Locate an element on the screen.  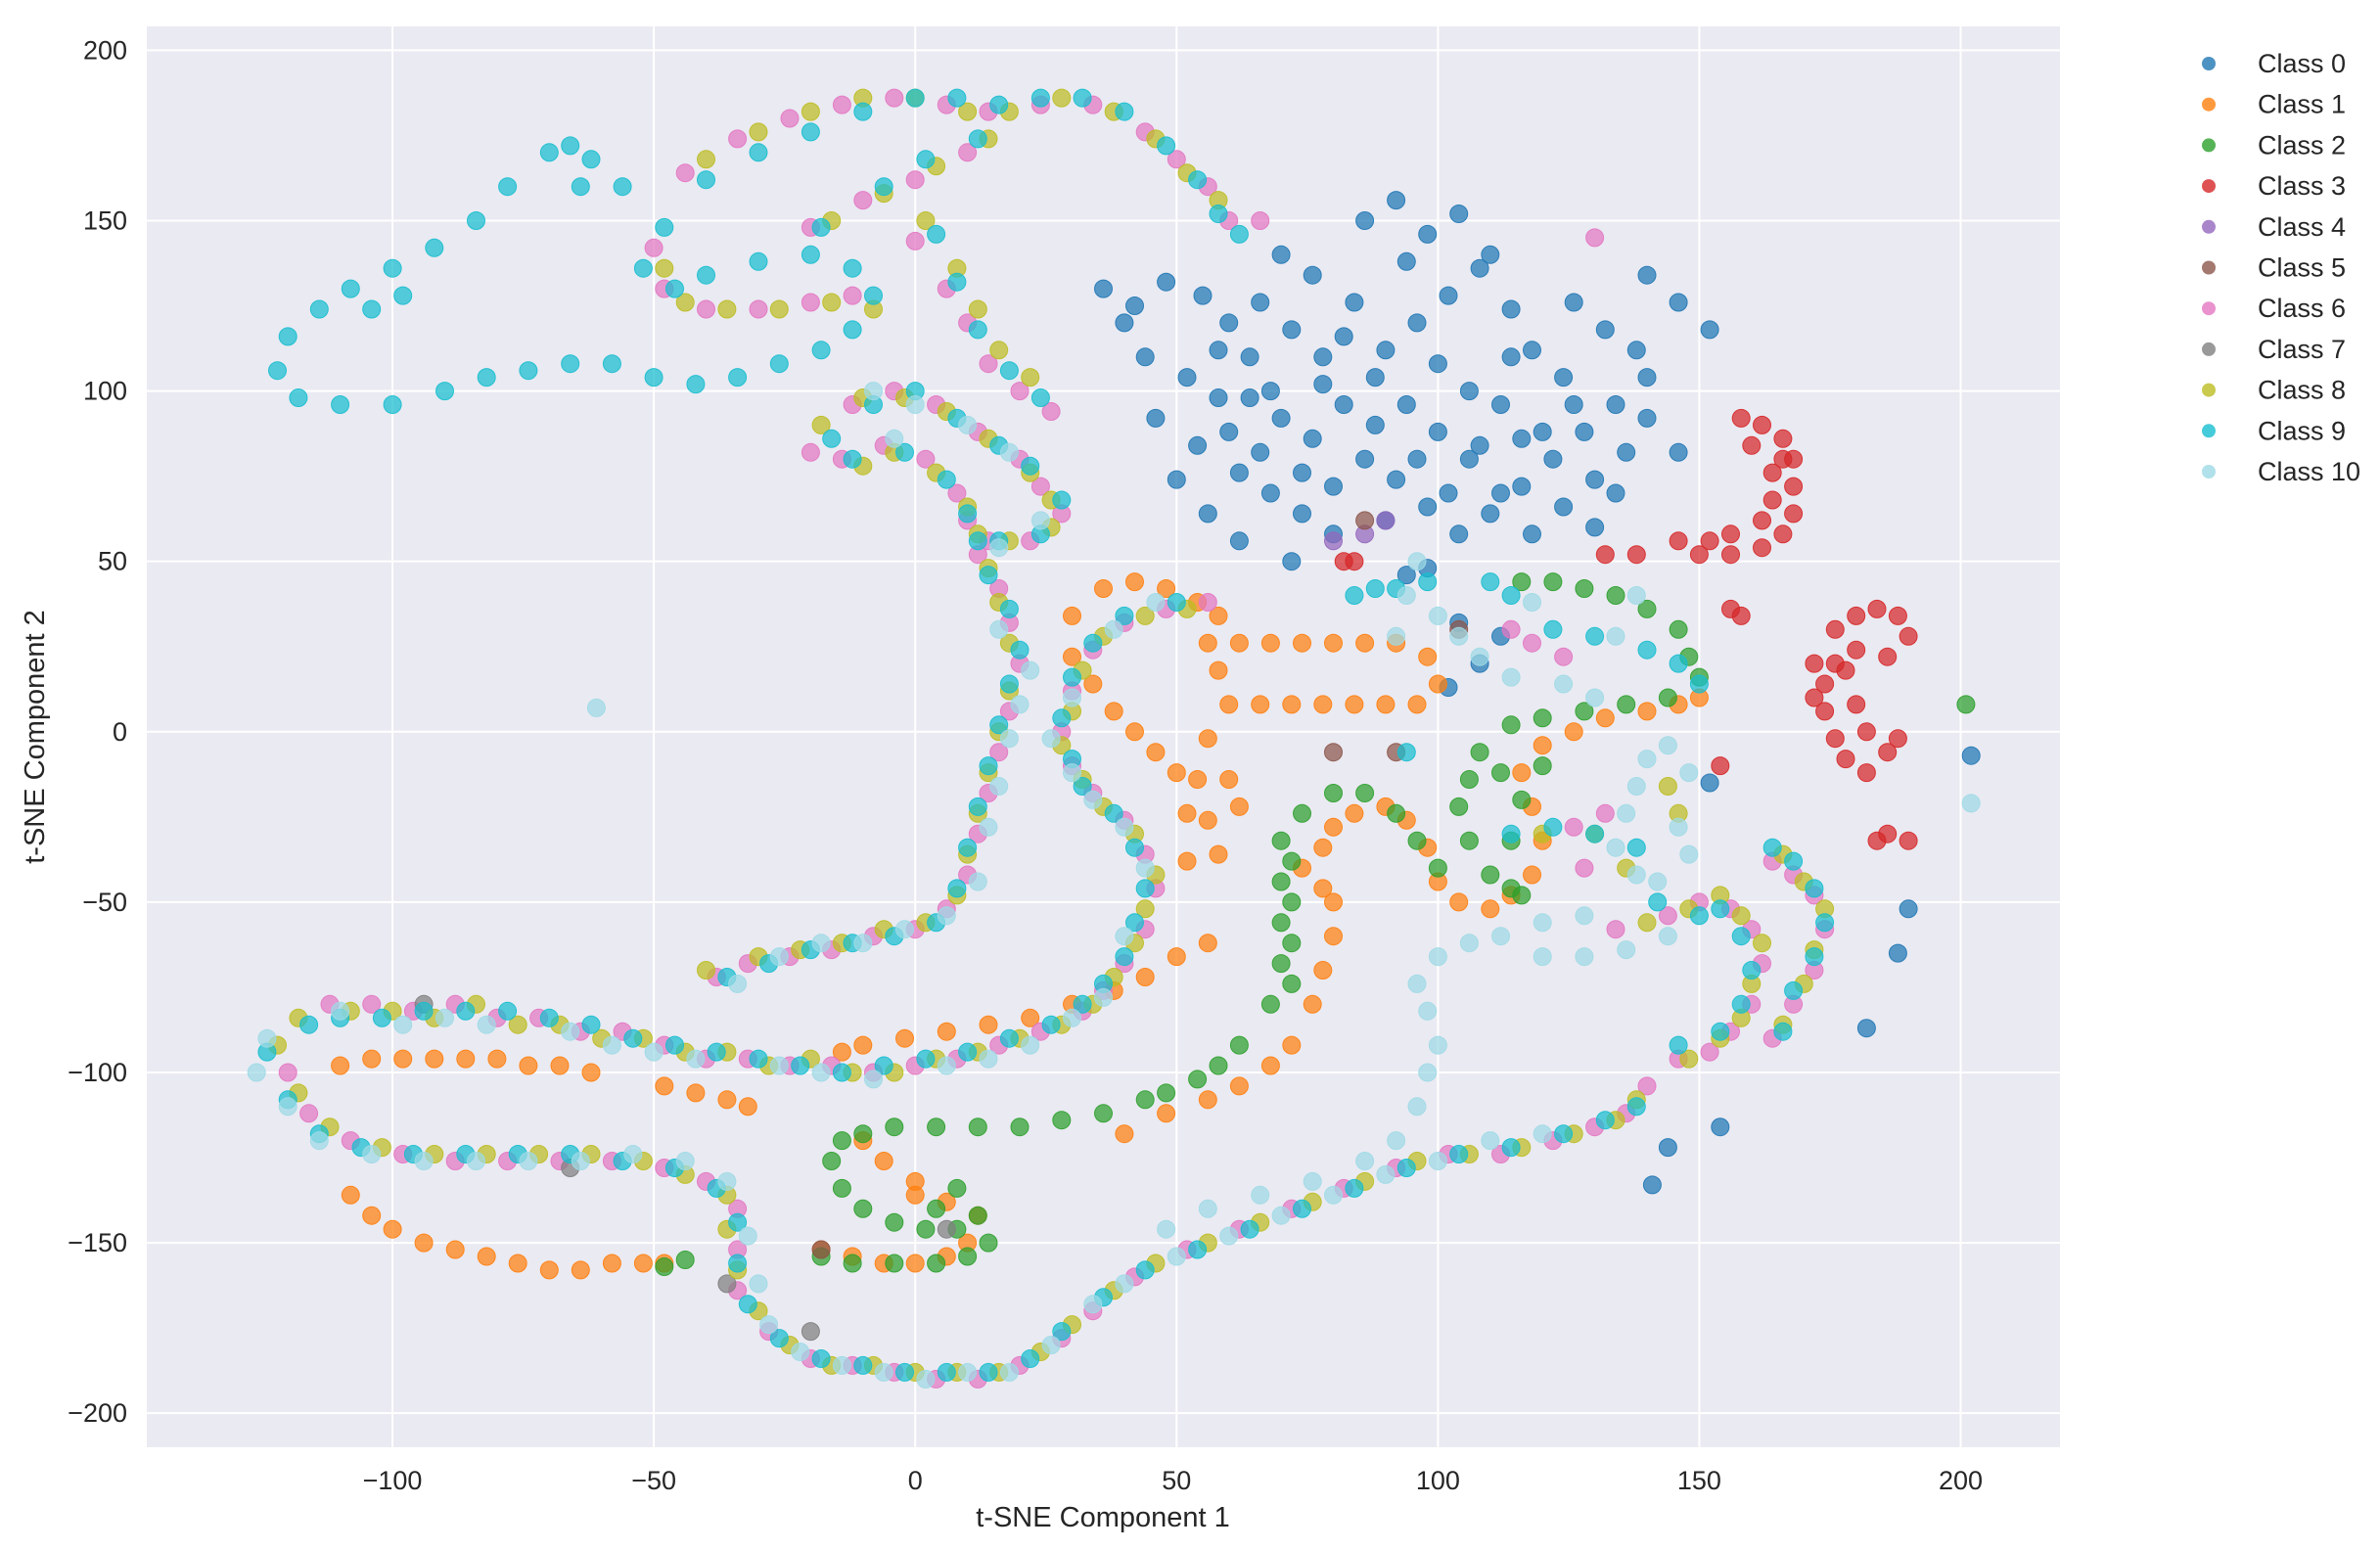
legend-label: Class 3 is located at coordinates (2302, 186).